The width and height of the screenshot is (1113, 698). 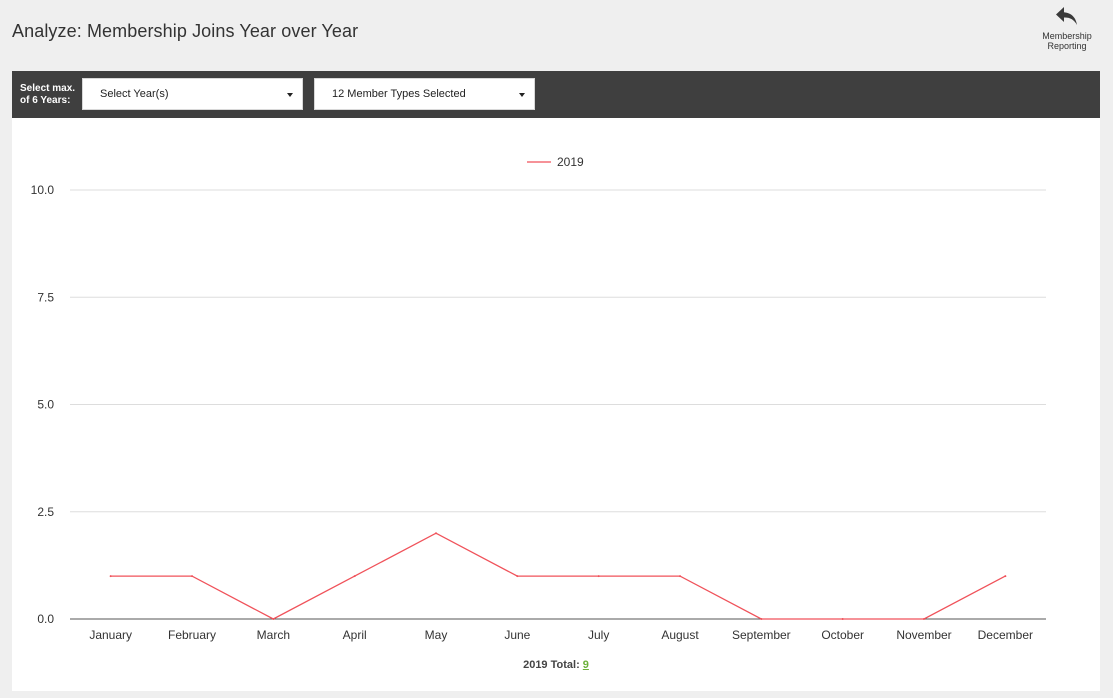 I want to click on x-tick-label: February, so click(x=192, y=635).